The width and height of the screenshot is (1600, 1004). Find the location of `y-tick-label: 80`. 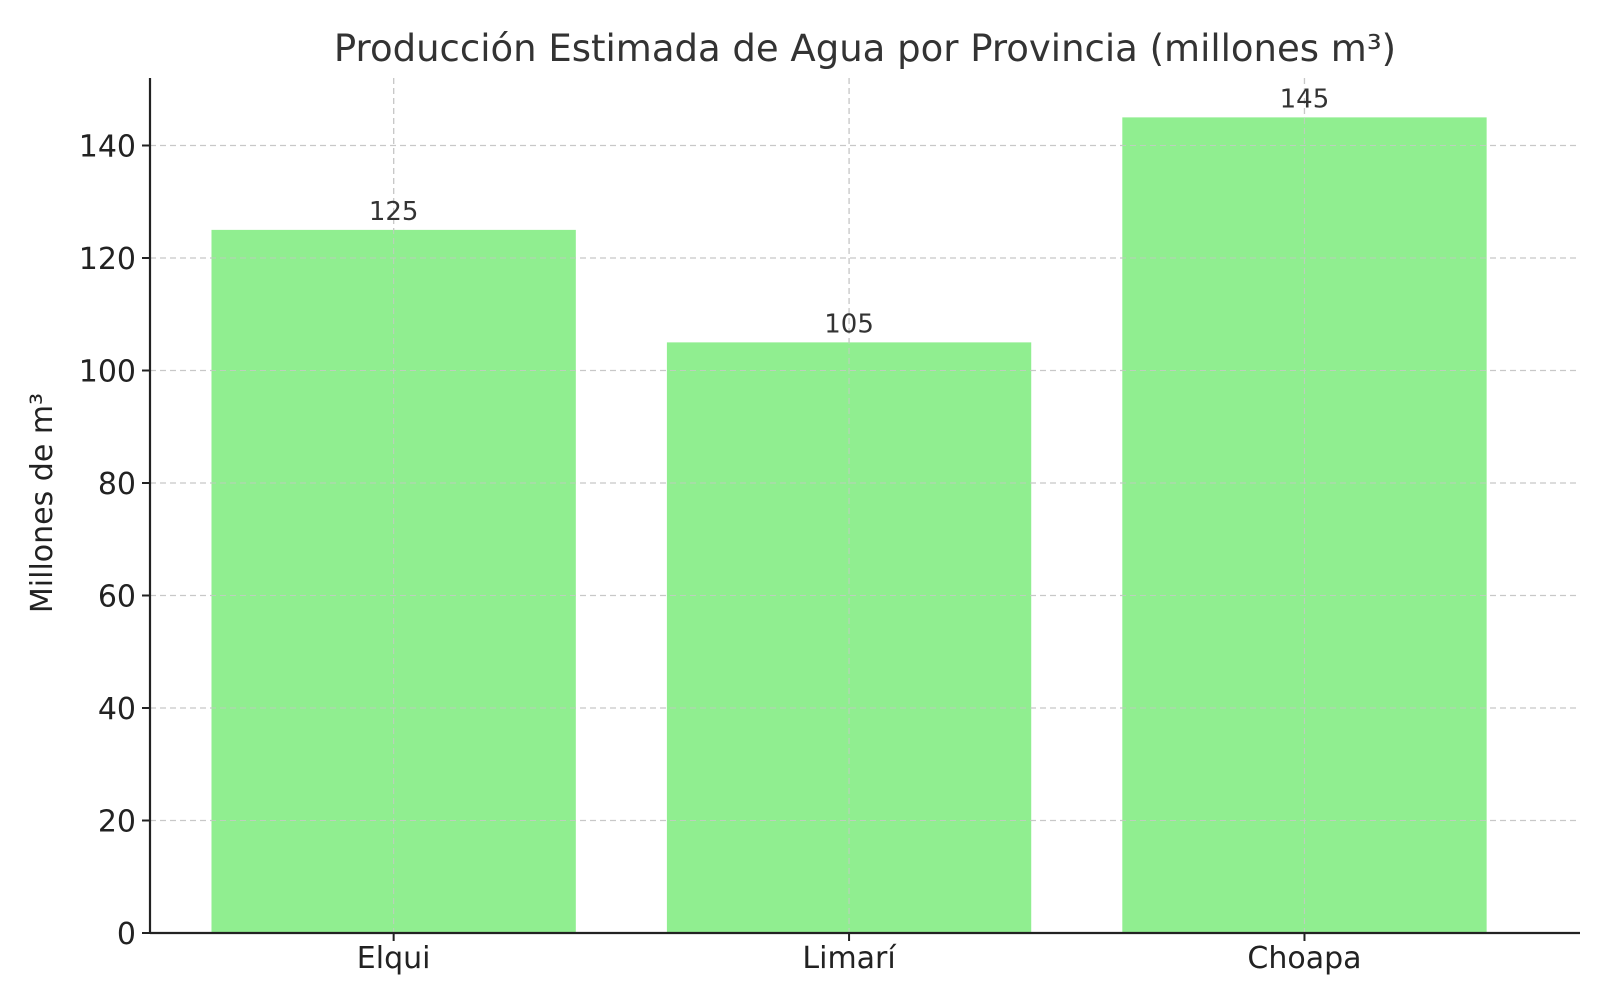

y-tick-label: 80 is located at coordinates (117, 484).